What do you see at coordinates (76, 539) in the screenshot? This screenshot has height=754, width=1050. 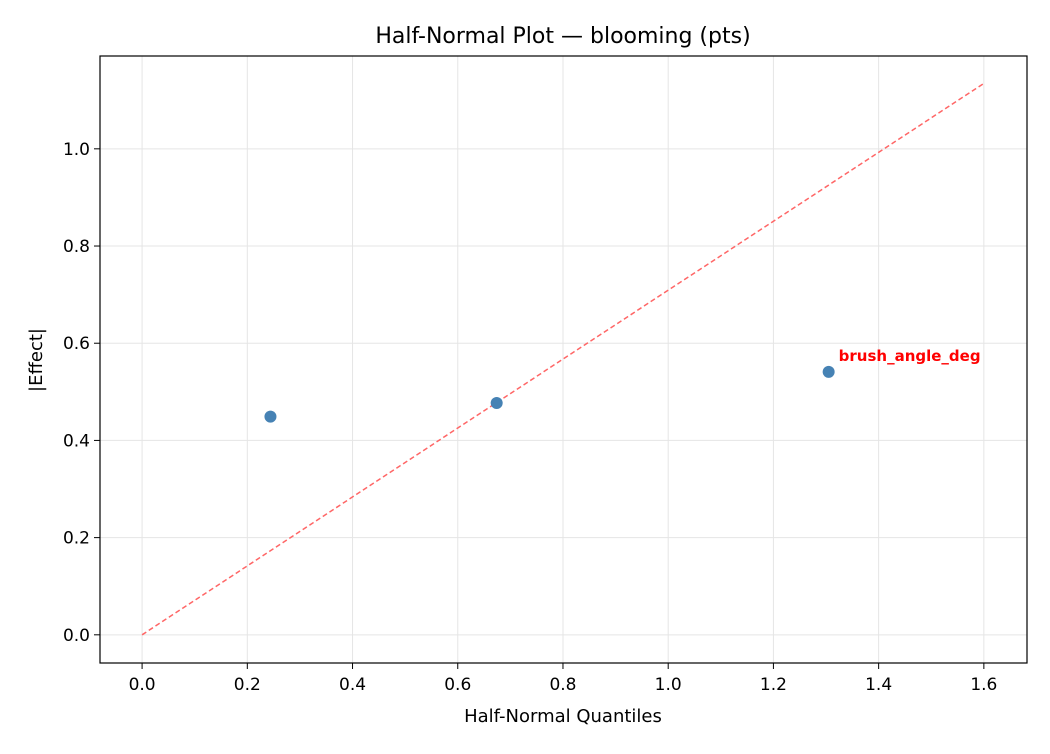 I see `y-tick-label: 0.2` at bounding box center [76, 539].